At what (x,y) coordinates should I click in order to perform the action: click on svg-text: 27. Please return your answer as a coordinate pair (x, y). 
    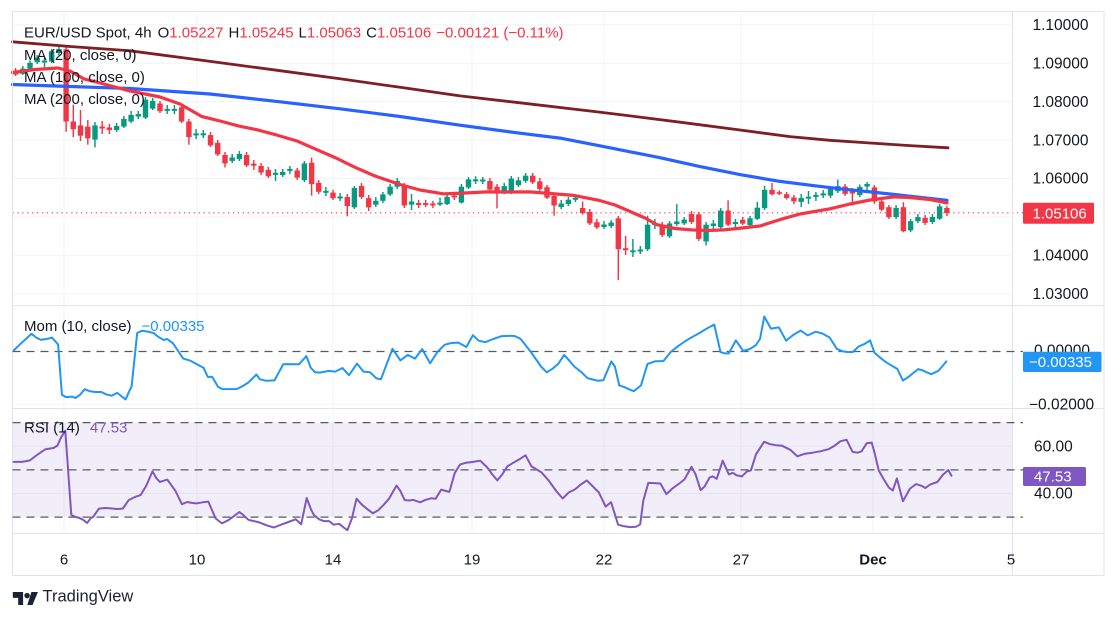
    Looking at the image, I should click on (741, 560).